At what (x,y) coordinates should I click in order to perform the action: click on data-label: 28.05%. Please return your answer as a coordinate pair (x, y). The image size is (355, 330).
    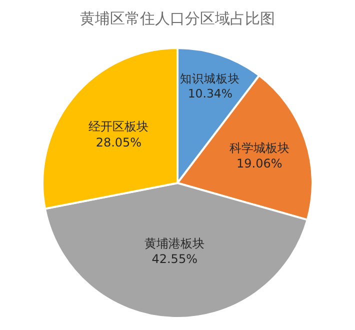
    Looking at the image, I should click on (119, 142).